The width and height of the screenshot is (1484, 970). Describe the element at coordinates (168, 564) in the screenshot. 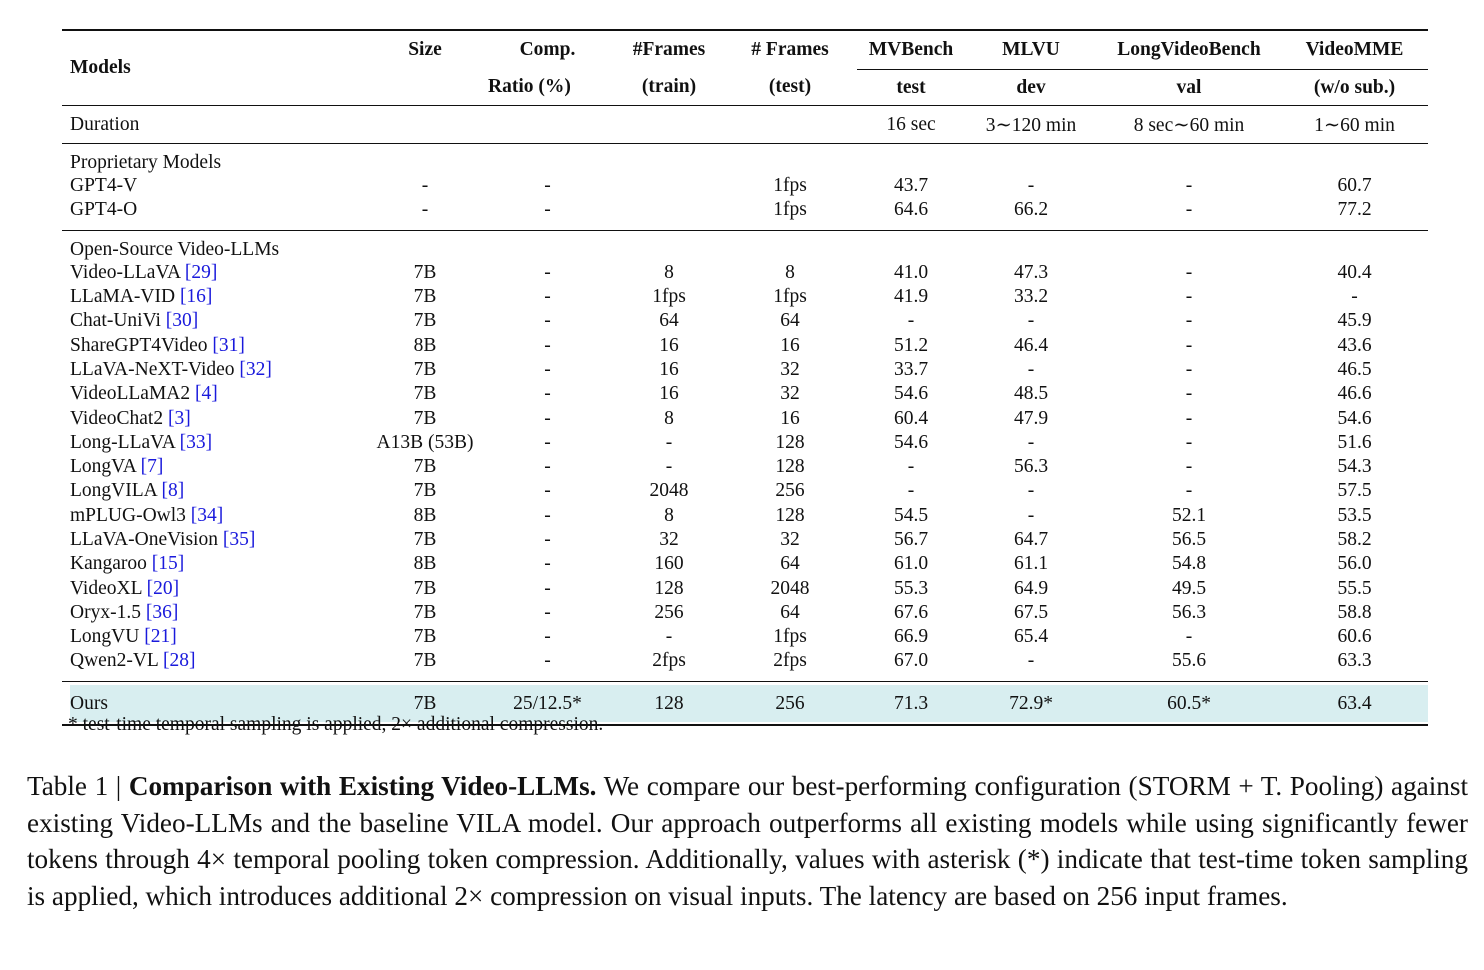

I see `reference: [15]` at that location.